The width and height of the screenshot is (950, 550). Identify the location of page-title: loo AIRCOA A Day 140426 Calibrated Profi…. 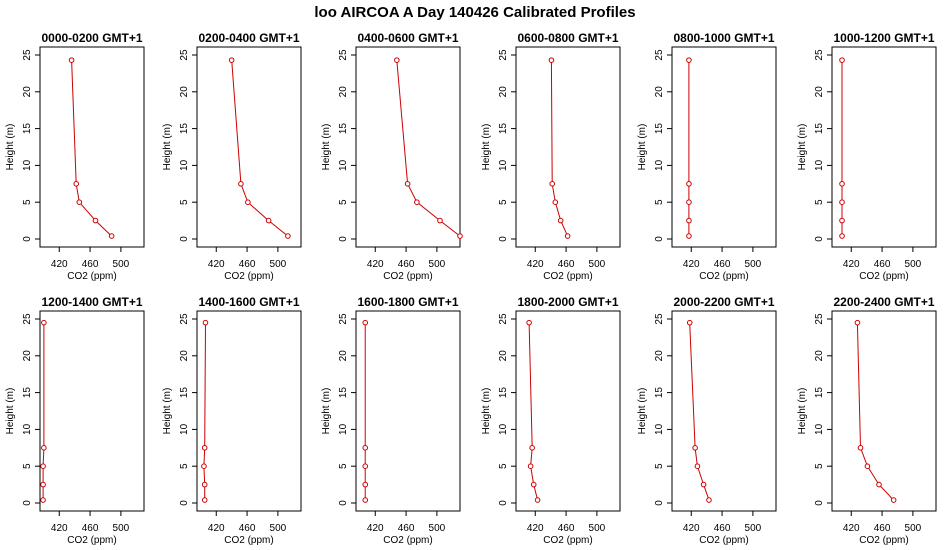
(474, 12).